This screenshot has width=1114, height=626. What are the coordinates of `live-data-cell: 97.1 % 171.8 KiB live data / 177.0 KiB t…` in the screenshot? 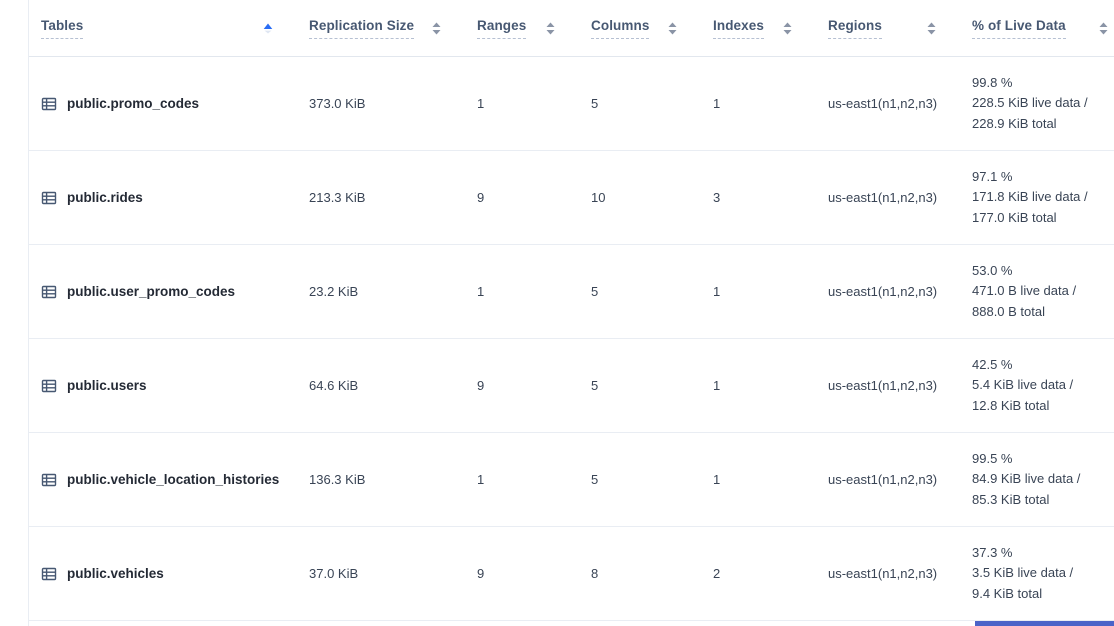 It's located at (1043, 197).